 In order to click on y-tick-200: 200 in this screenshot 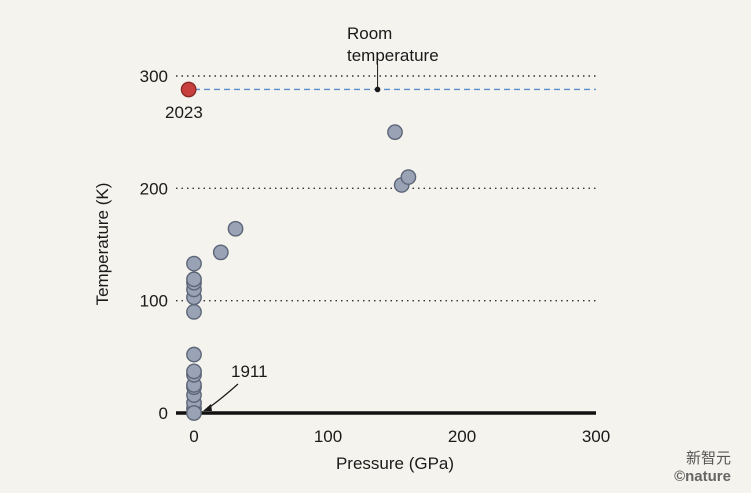, I will do `click(154, 188)`.